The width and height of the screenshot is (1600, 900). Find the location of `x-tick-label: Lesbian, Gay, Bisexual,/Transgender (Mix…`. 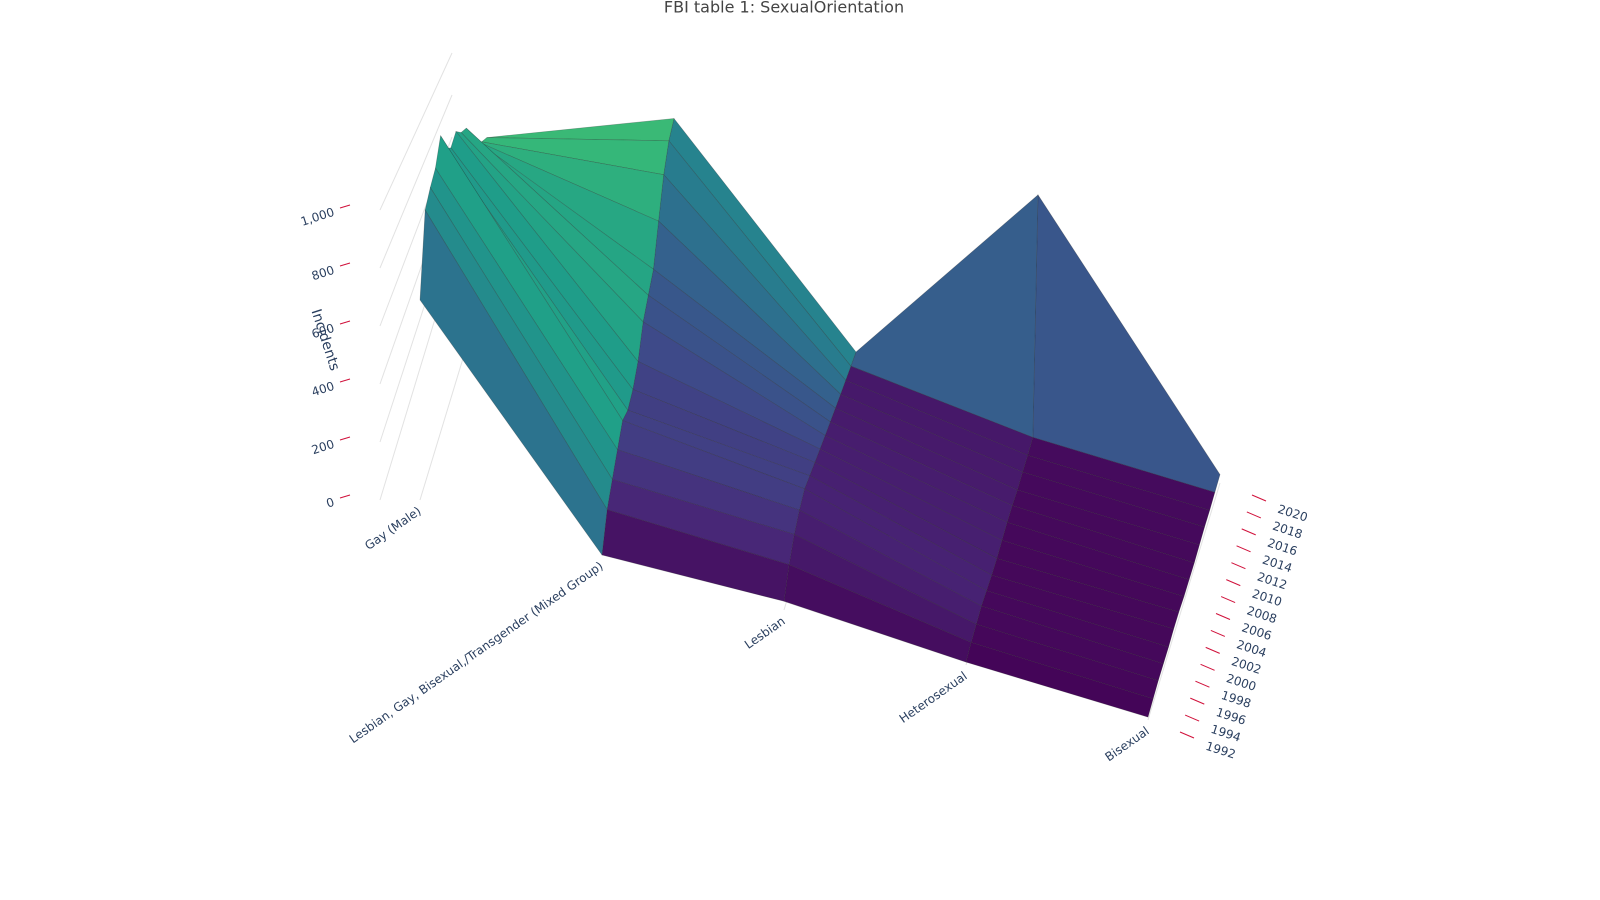

x-tick-label: Lesbian, Gay, Bisexual,/Transgender (Mix… is located at coordinates (476, 652).